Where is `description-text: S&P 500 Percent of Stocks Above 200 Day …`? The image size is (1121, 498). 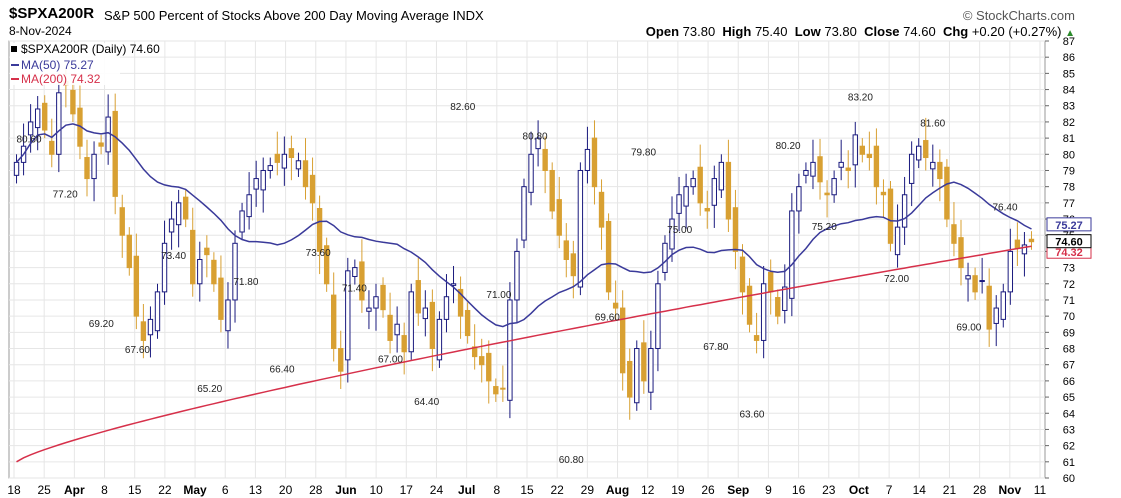 description-text: S&P 500 Percent of Stocks Above 200 Day … is located at coordinates (276, 15).